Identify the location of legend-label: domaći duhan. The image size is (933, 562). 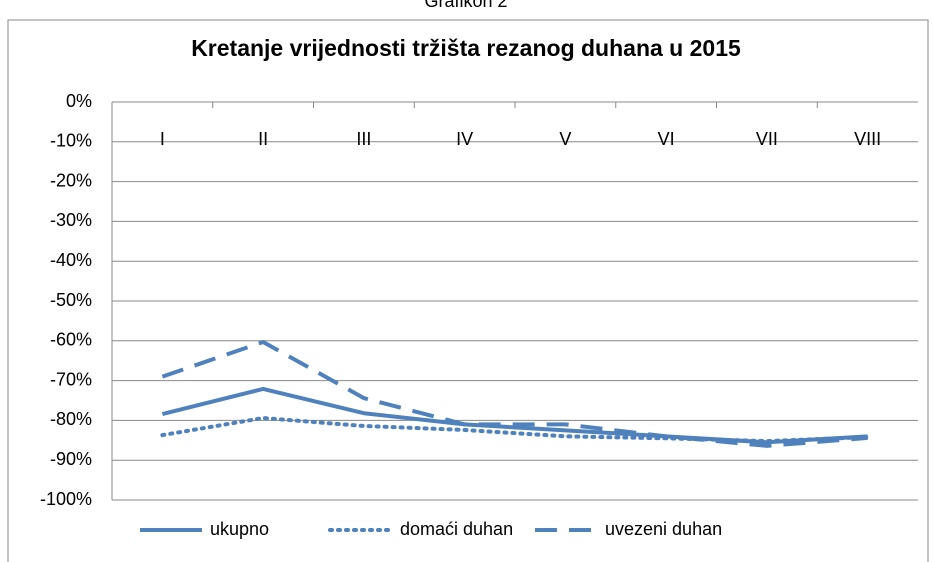
(456, 529).